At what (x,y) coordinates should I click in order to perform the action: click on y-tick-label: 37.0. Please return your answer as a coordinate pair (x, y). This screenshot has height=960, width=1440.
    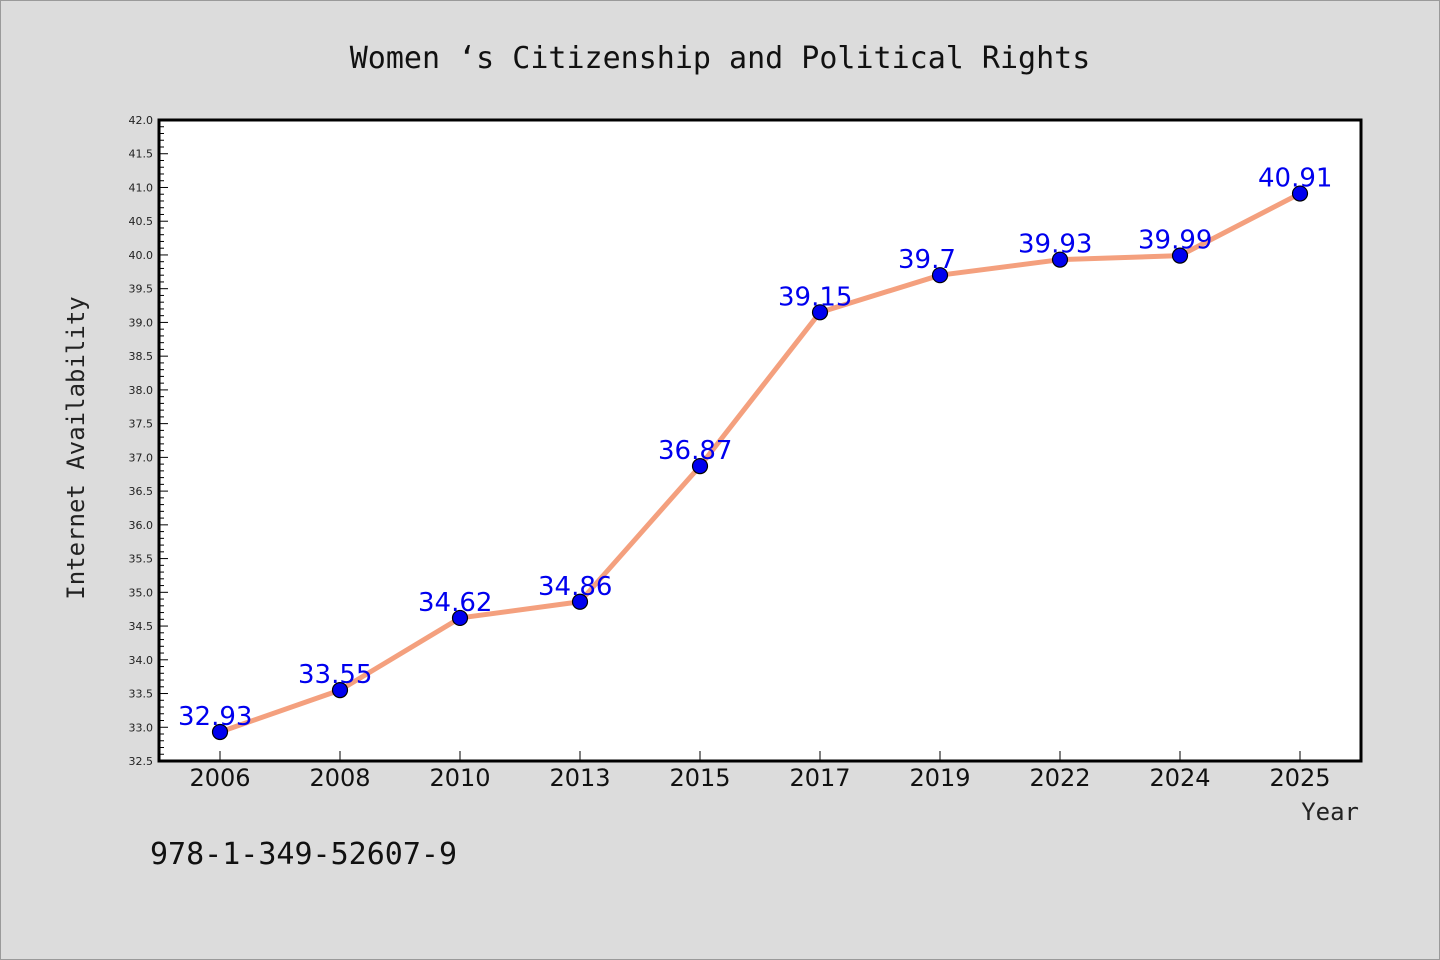
    Looking at the image, I should click on (141, 457).